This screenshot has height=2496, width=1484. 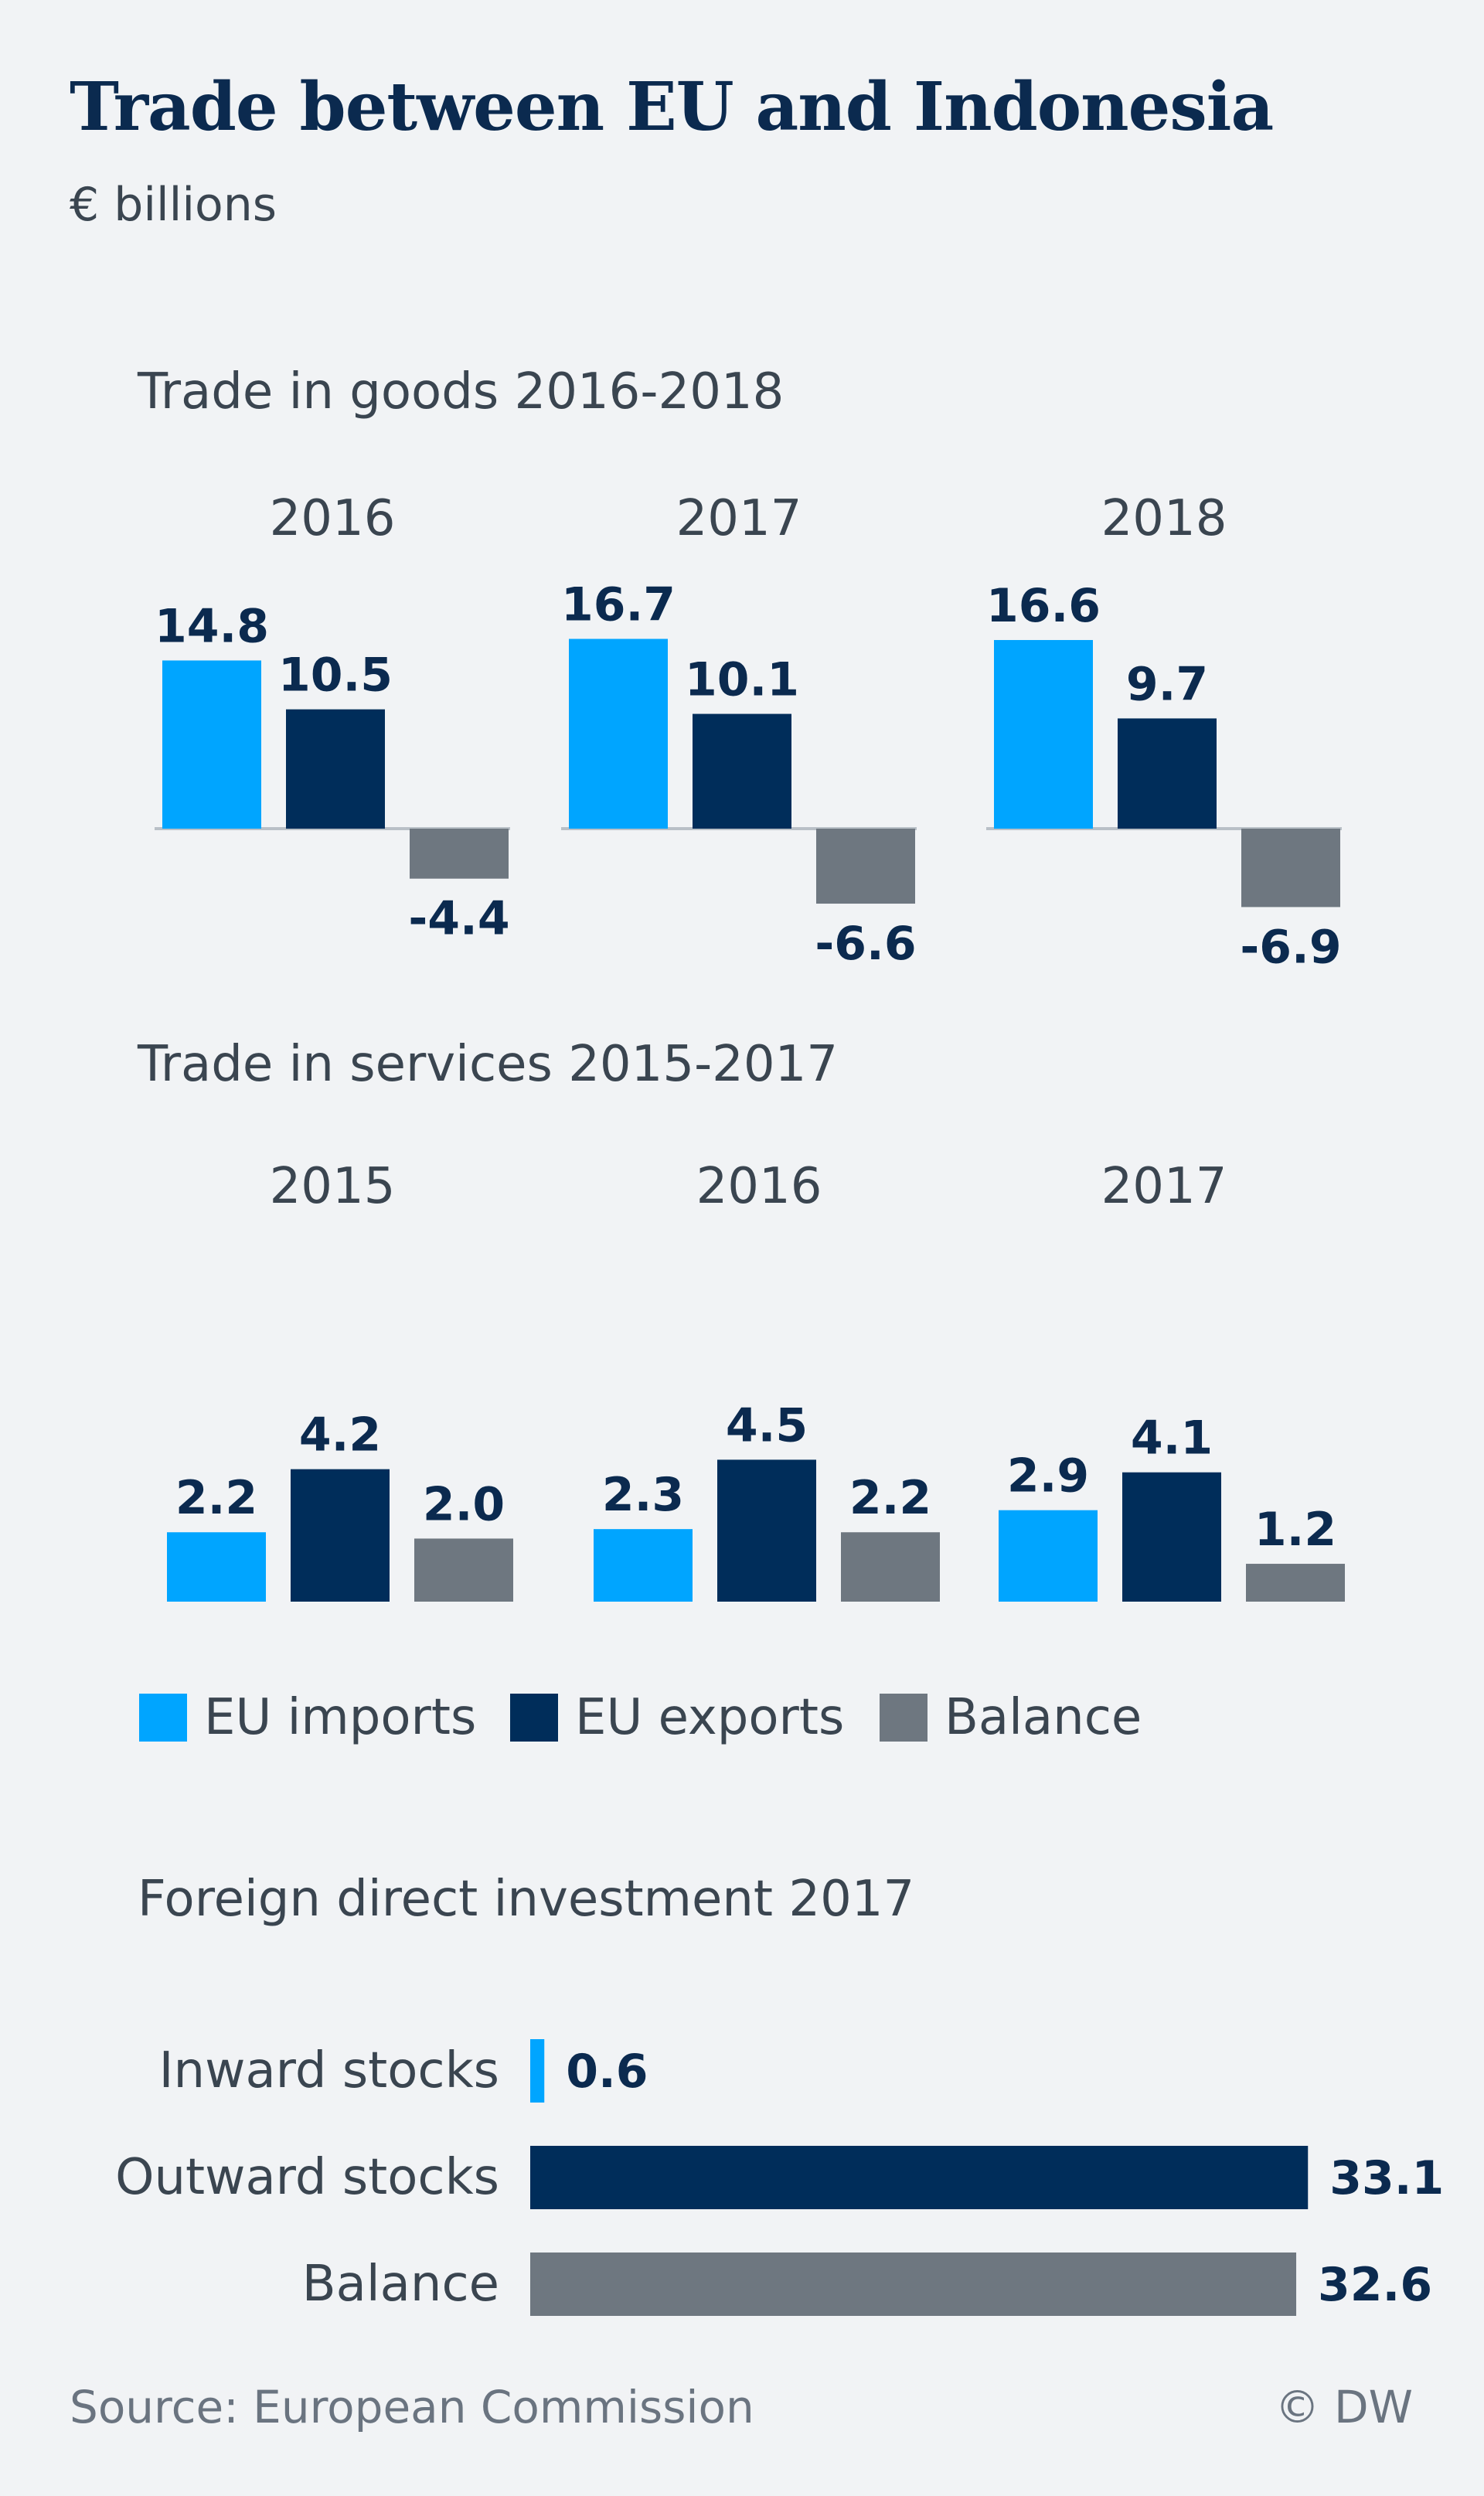 What do you see at coordinates (672, 107) in the screenshot?
I see `chart-title: Trade between EU and Indonesia` at bounding box center [672, 107].